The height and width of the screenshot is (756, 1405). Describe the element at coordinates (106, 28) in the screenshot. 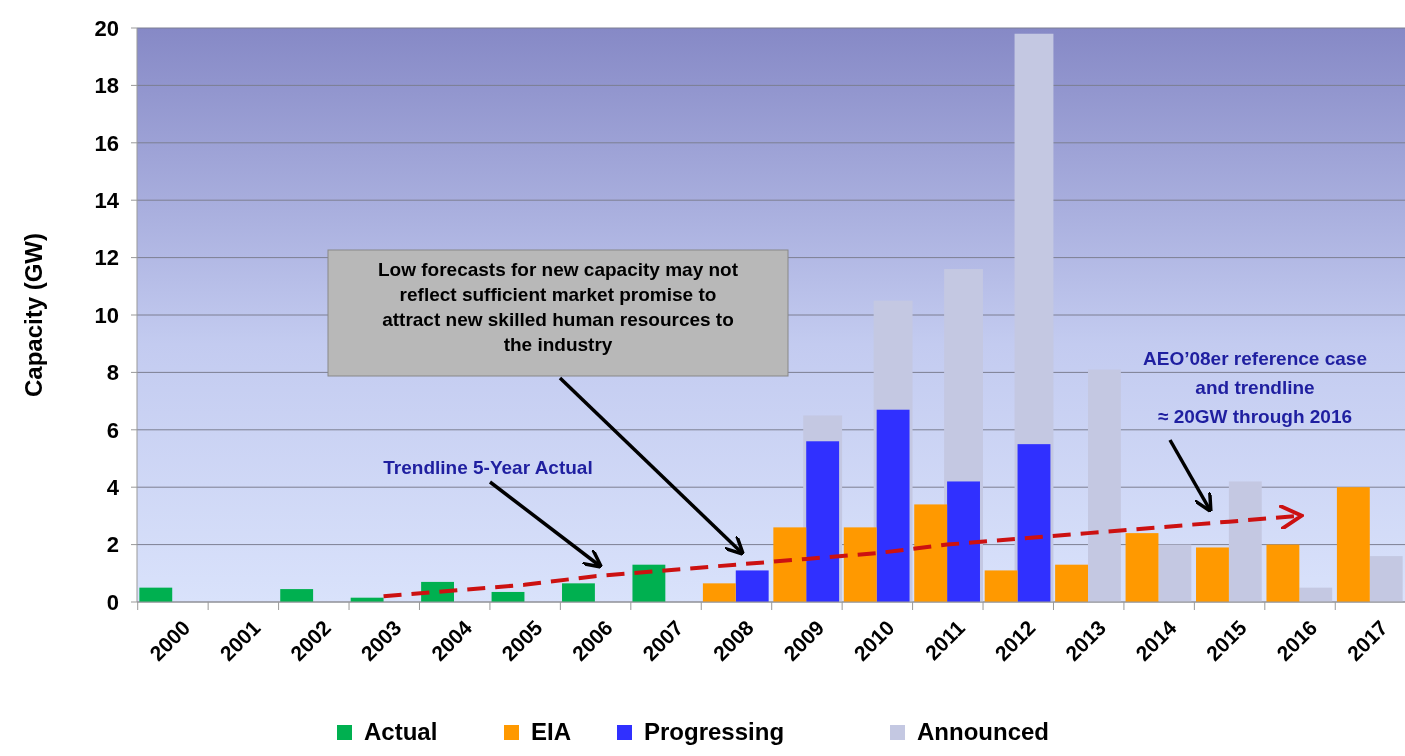

I see `y-tick-label: 20` at that location.